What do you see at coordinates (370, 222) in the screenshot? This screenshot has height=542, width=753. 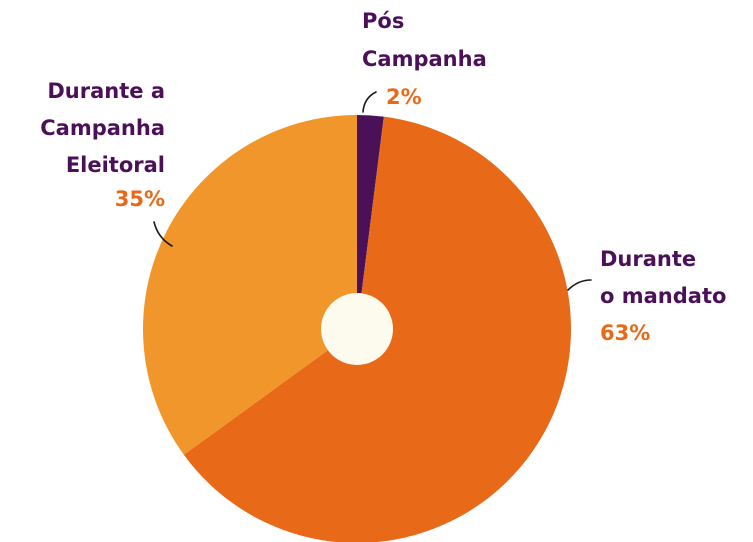 I see `pie-slice` at bounding box center [370, 222].